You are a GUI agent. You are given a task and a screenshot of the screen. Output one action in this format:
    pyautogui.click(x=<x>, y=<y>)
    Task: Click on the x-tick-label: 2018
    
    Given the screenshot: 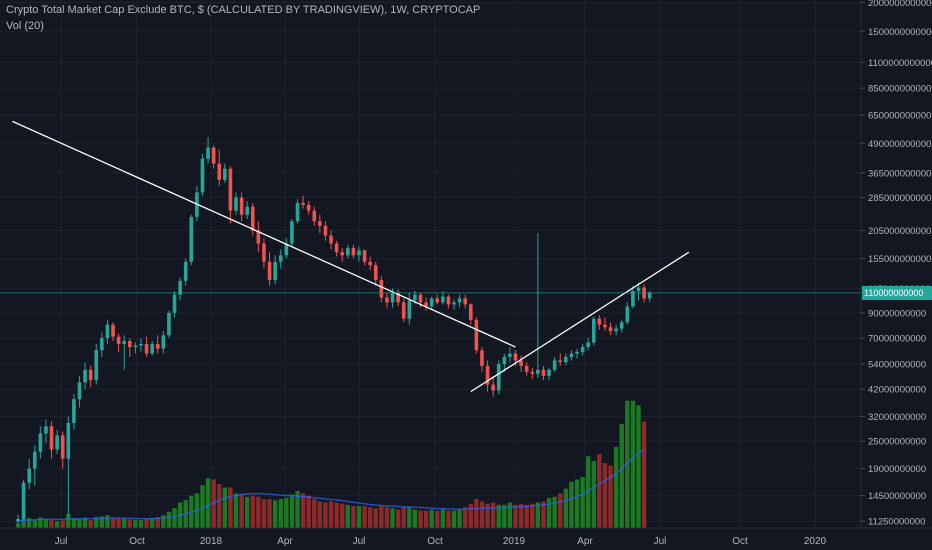 What is the action you would take?
    pyautogui.click(x=211, y=541)
    